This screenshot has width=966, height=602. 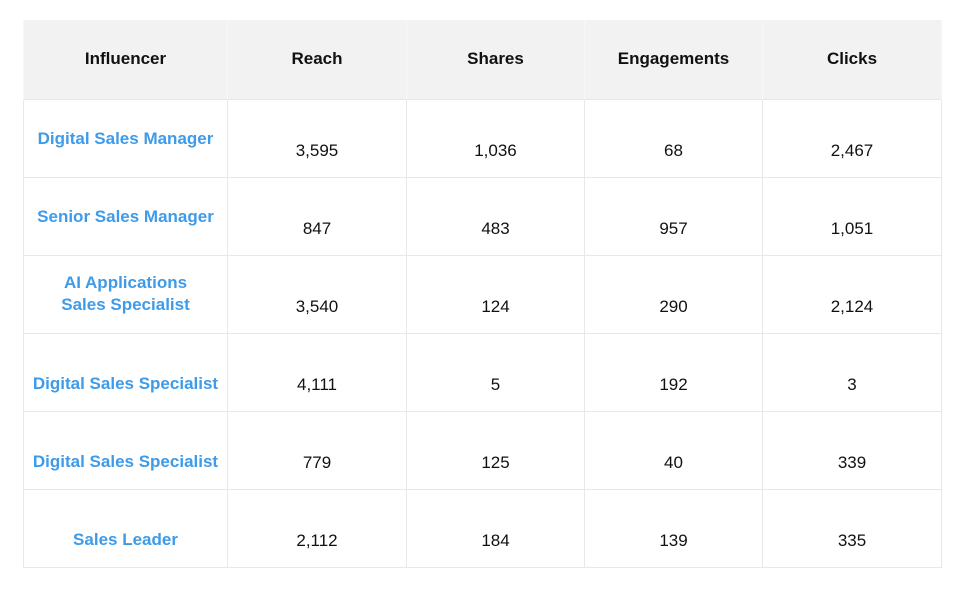 I want to click on clicks-cell: 339, so click(x=852, y=450).